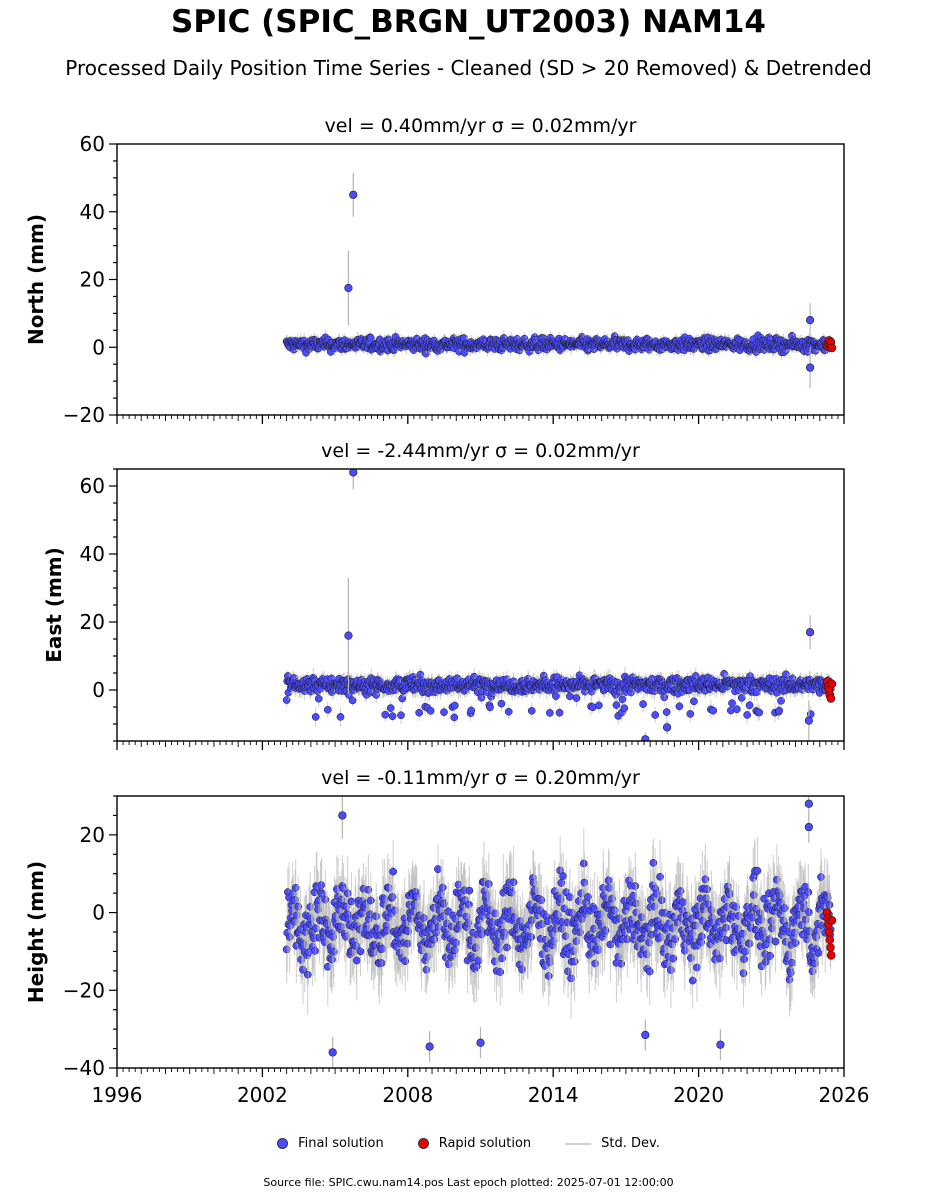 Image resolution: width=937 pixels, height=1200 pixels. Describe the element at coordinates (92, 212) in the screenshot. I see `y-tick-label: 40` at that location.